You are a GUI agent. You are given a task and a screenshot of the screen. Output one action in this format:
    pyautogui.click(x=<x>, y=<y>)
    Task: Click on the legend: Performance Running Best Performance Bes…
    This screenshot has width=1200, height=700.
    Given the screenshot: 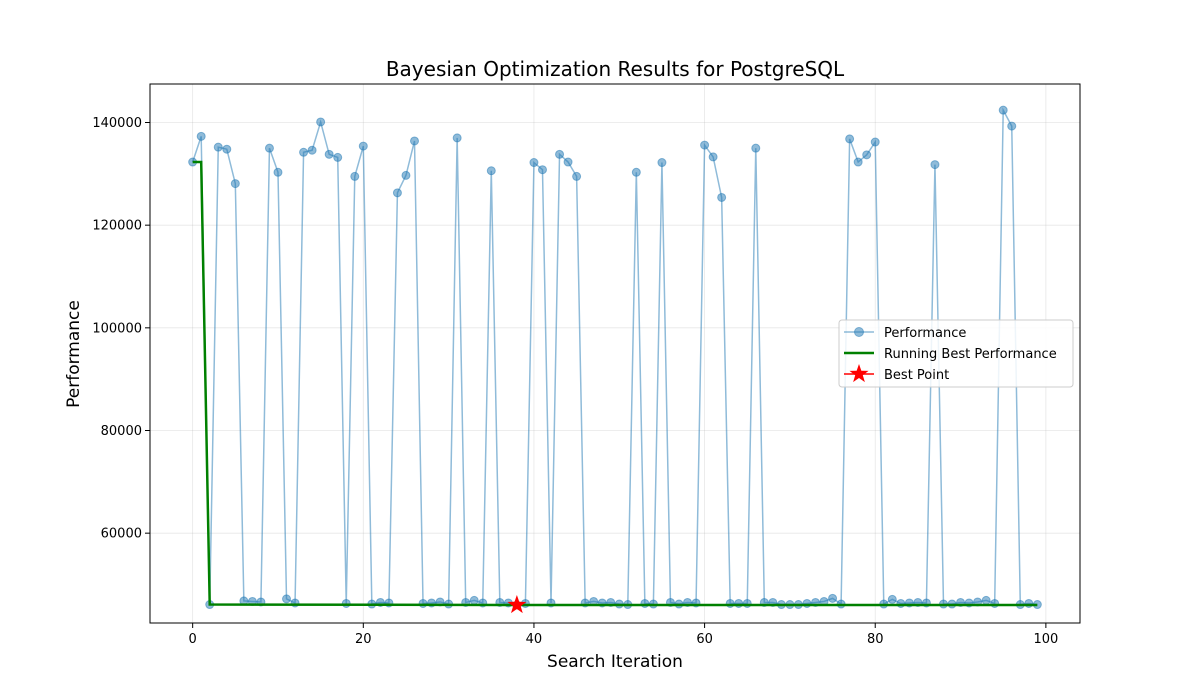 What is the action you would take?
    pyautogui.click(x=956, y=353)
    